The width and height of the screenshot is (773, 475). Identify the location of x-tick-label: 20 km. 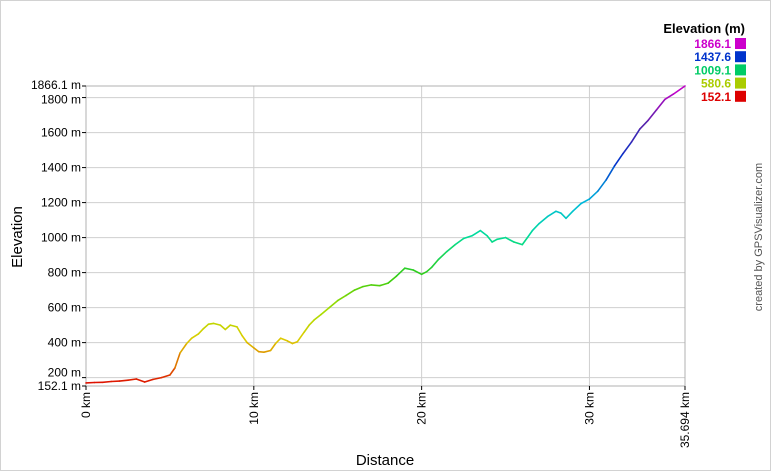
(422, 408).